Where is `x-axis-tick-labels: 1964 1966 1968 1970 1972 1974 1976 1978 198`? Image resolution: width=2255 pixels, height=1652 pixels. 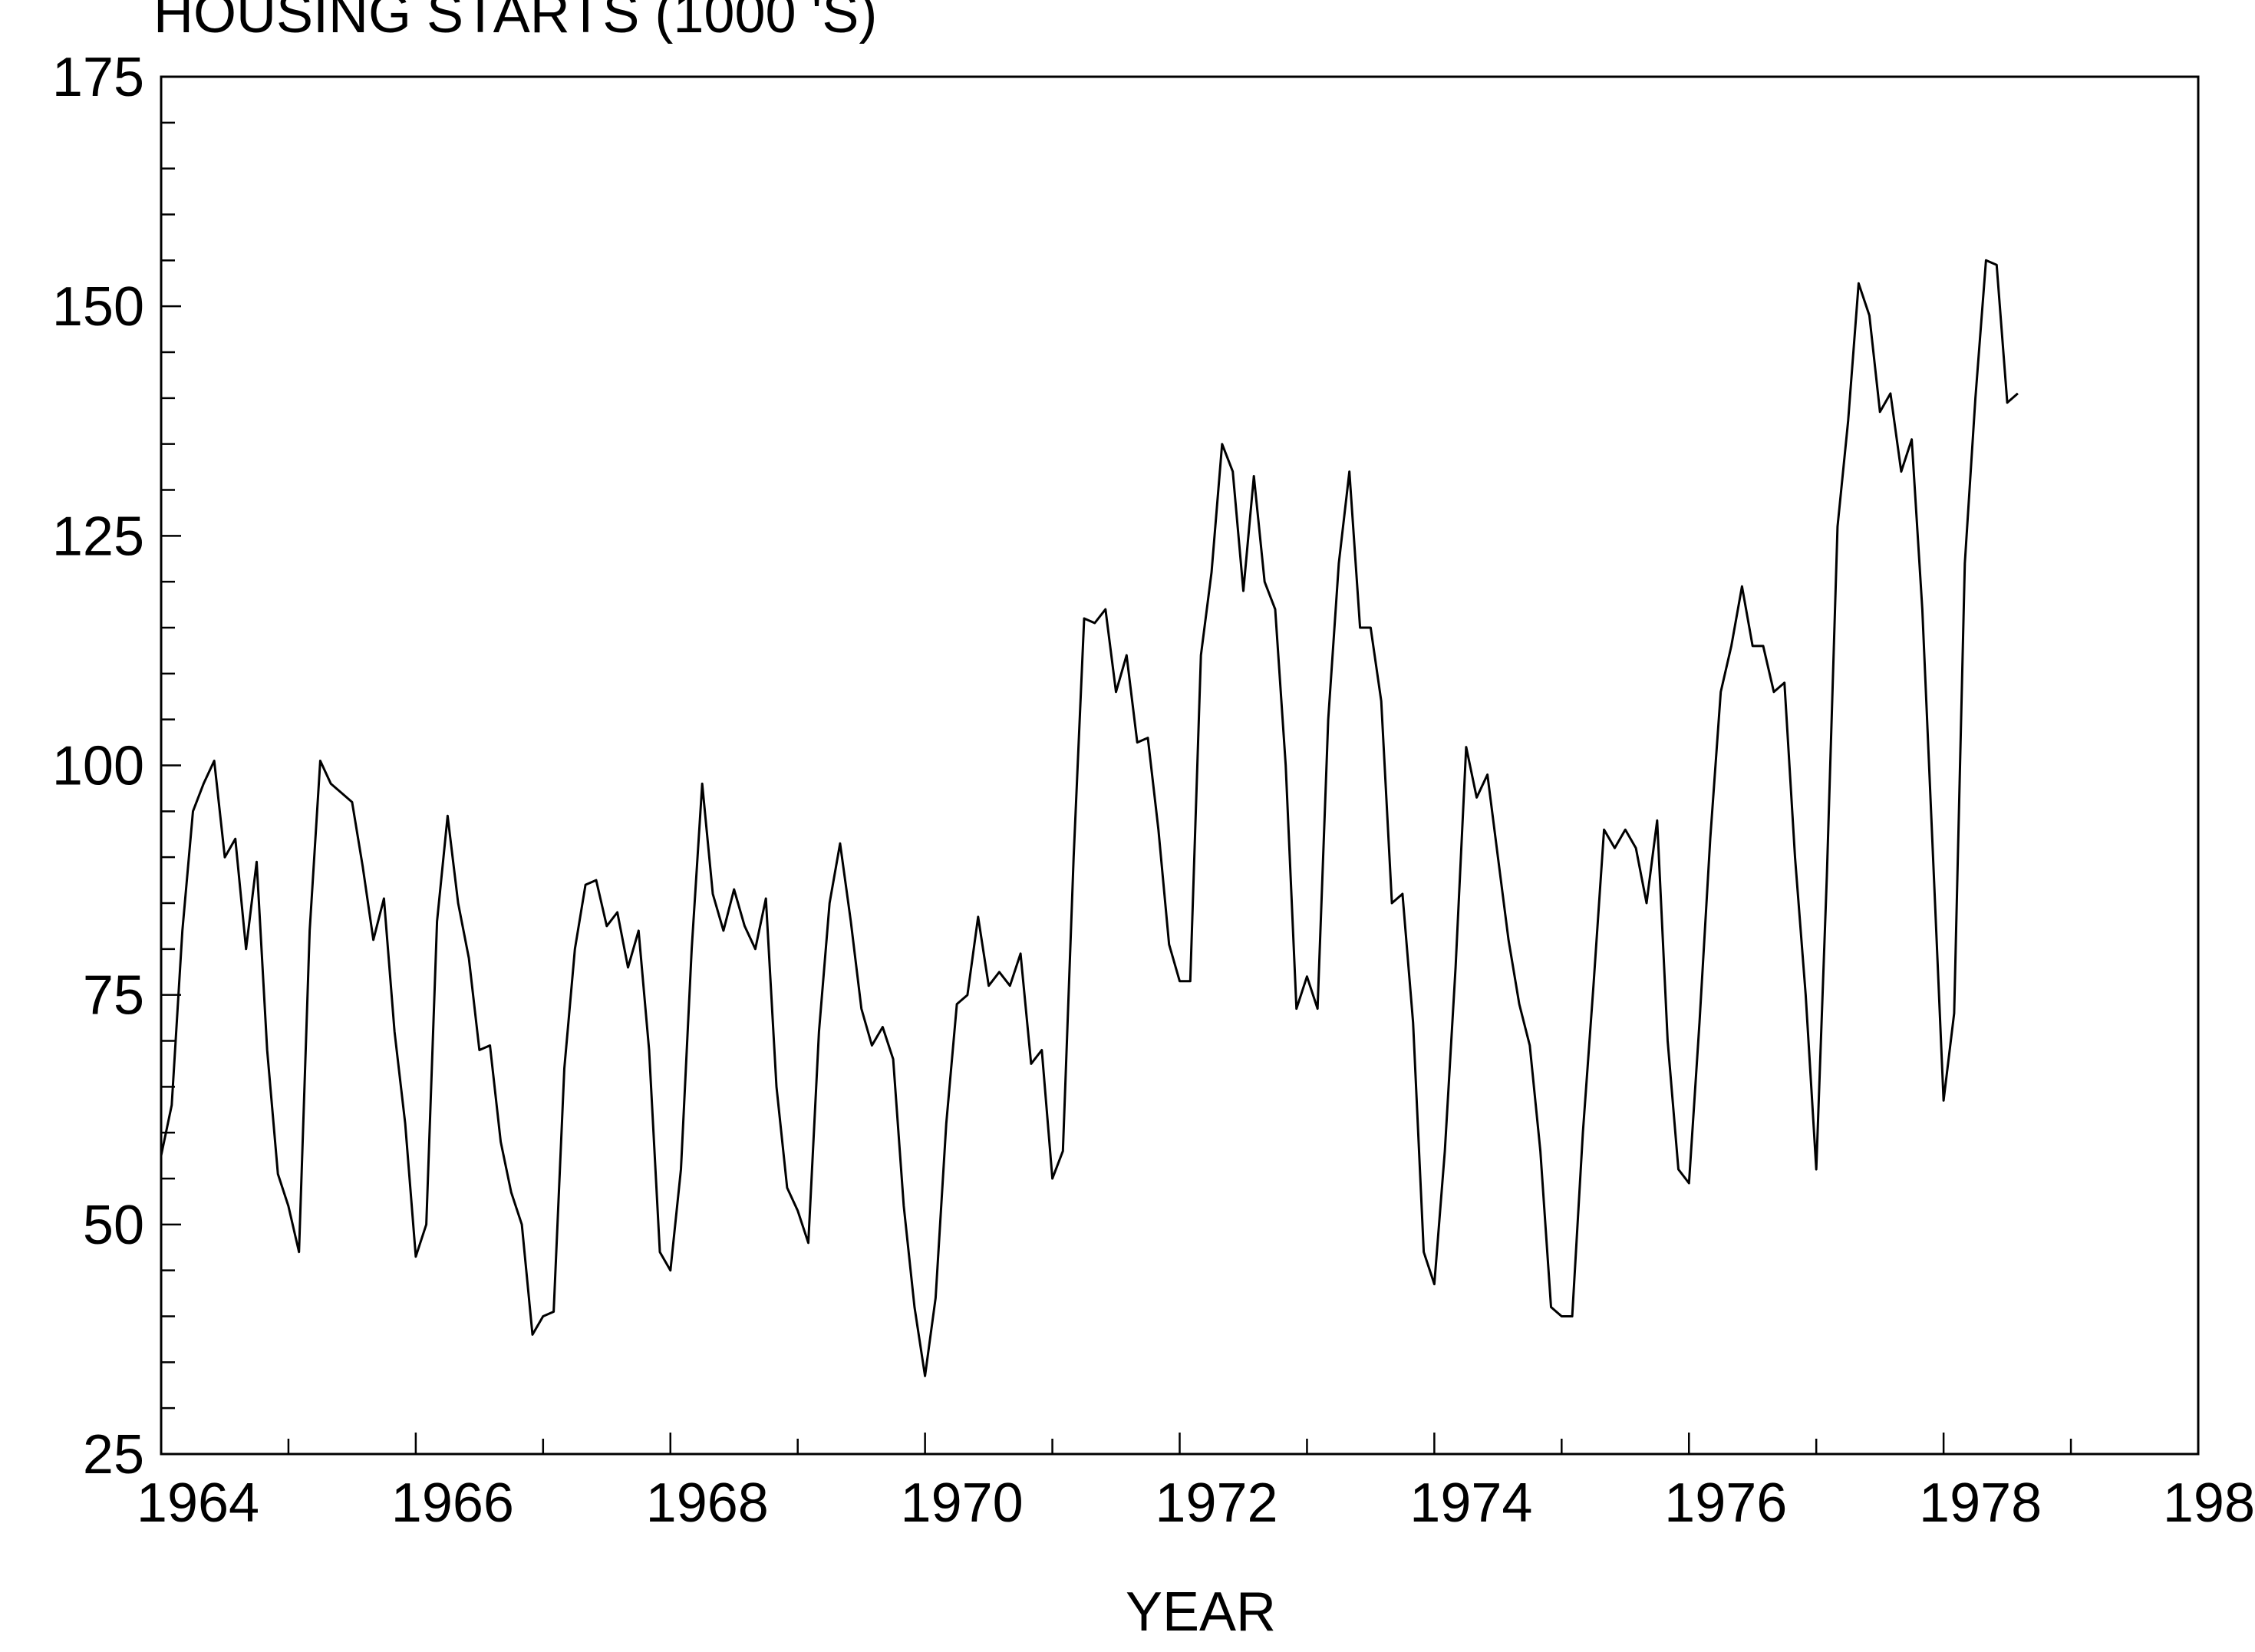 x-axis-tick-labels: 1964 1966 1968 1970 1972 1974 1976 1978 198 is located at coordinates (1196, 1503).